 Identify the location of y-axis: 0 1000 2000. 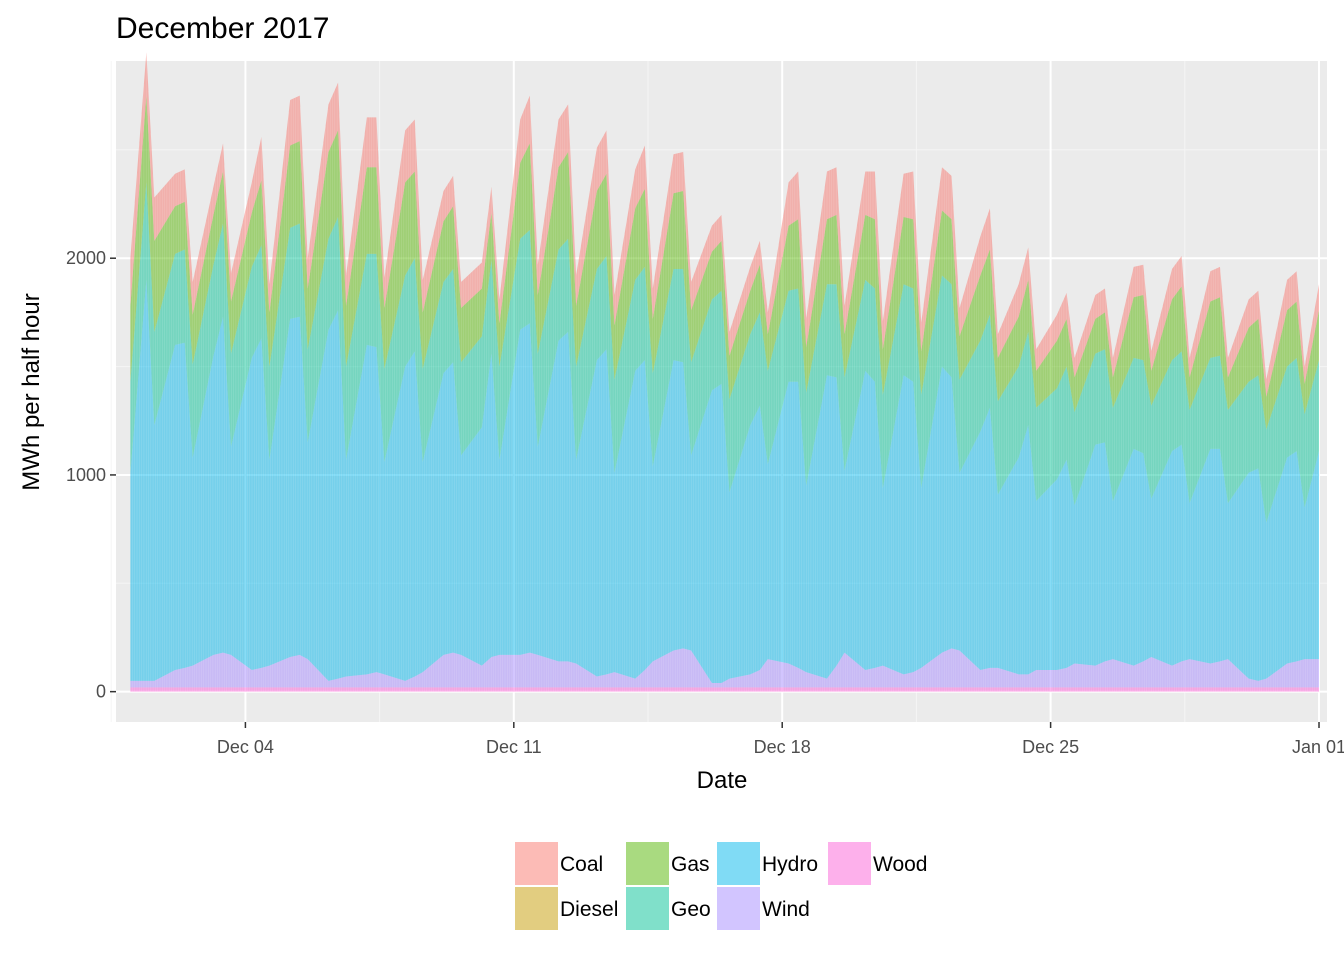
(91, 475).